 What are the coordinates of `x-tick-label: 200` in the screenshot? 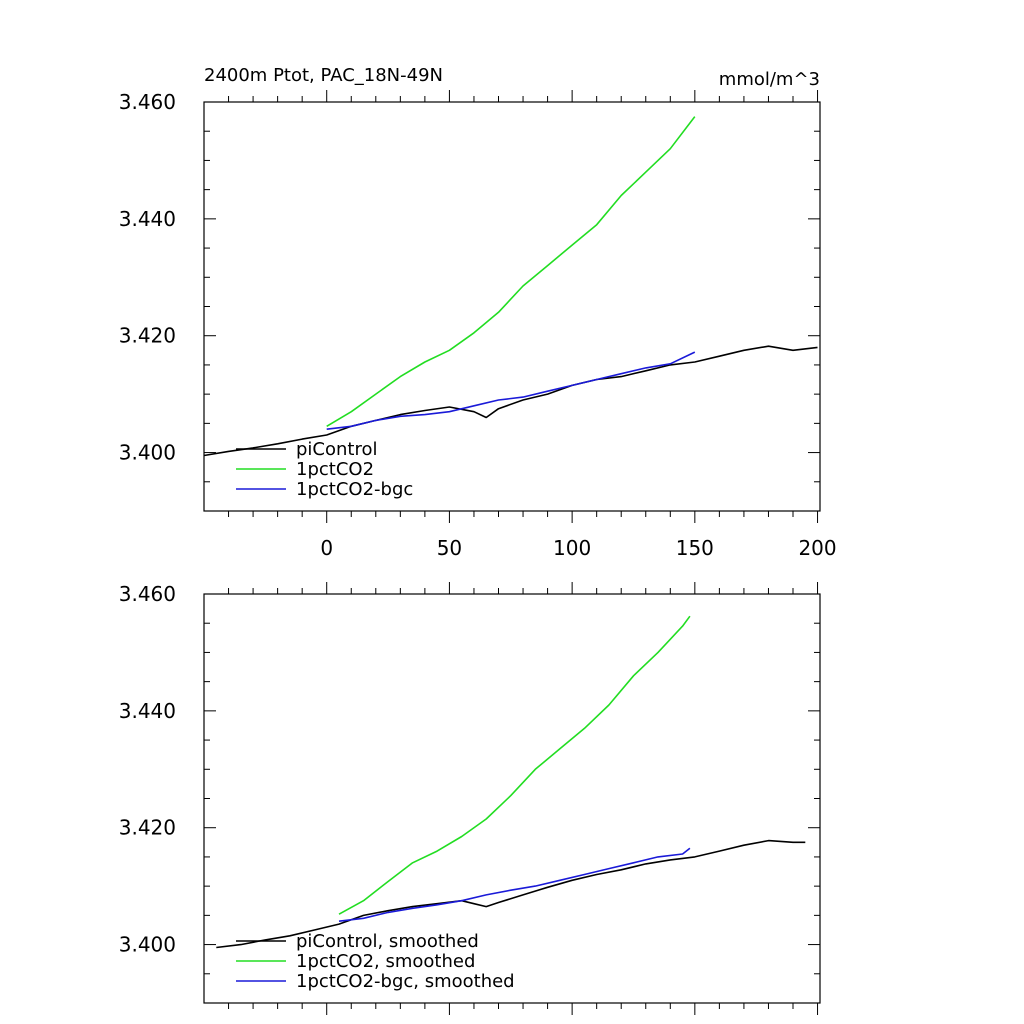 It's located at (817, 548).